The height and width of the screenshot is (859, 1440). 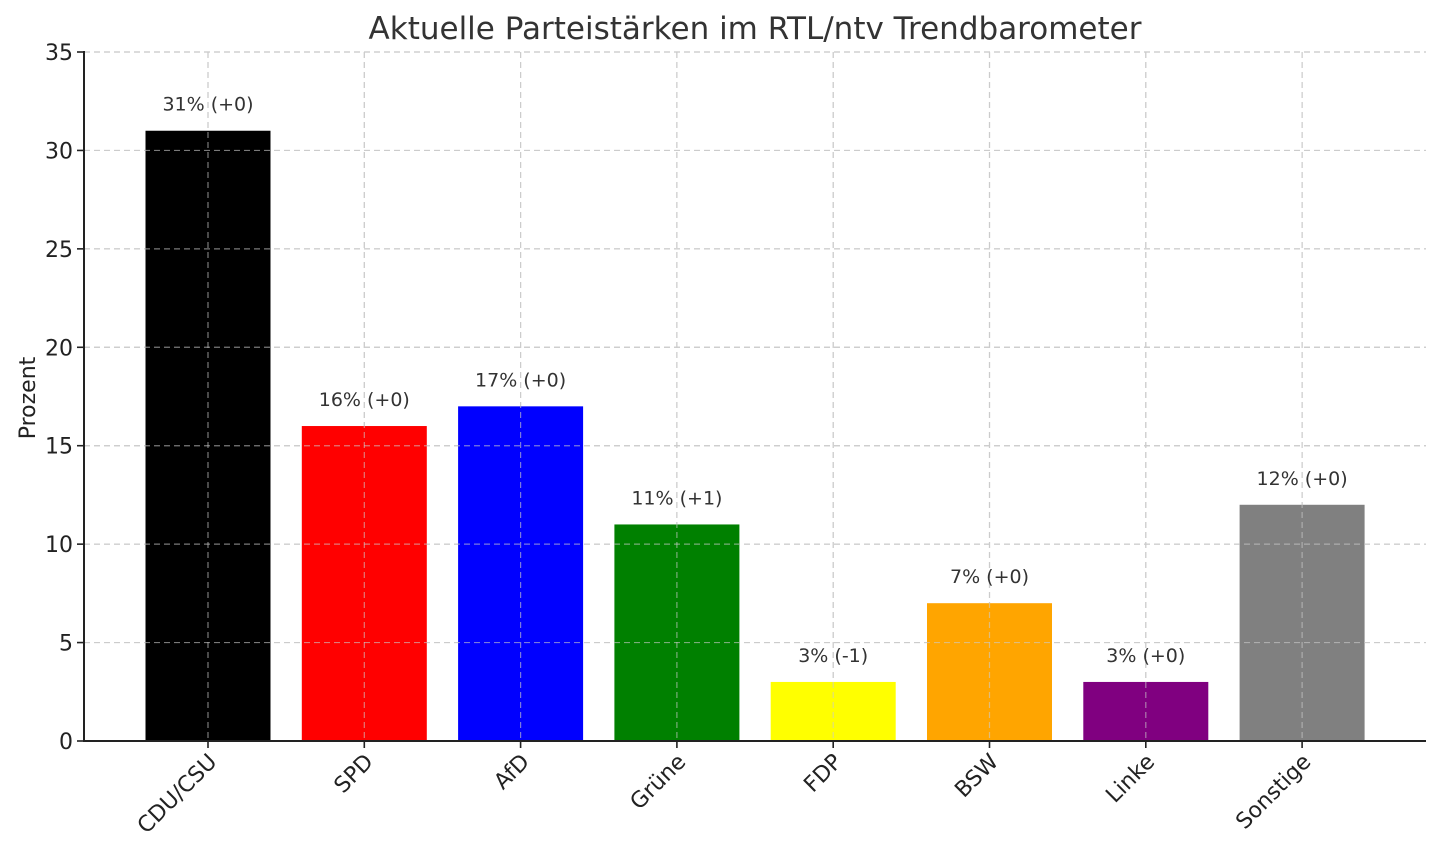 I want to click on y-tick-label: 0, so click(x=66, y=742).